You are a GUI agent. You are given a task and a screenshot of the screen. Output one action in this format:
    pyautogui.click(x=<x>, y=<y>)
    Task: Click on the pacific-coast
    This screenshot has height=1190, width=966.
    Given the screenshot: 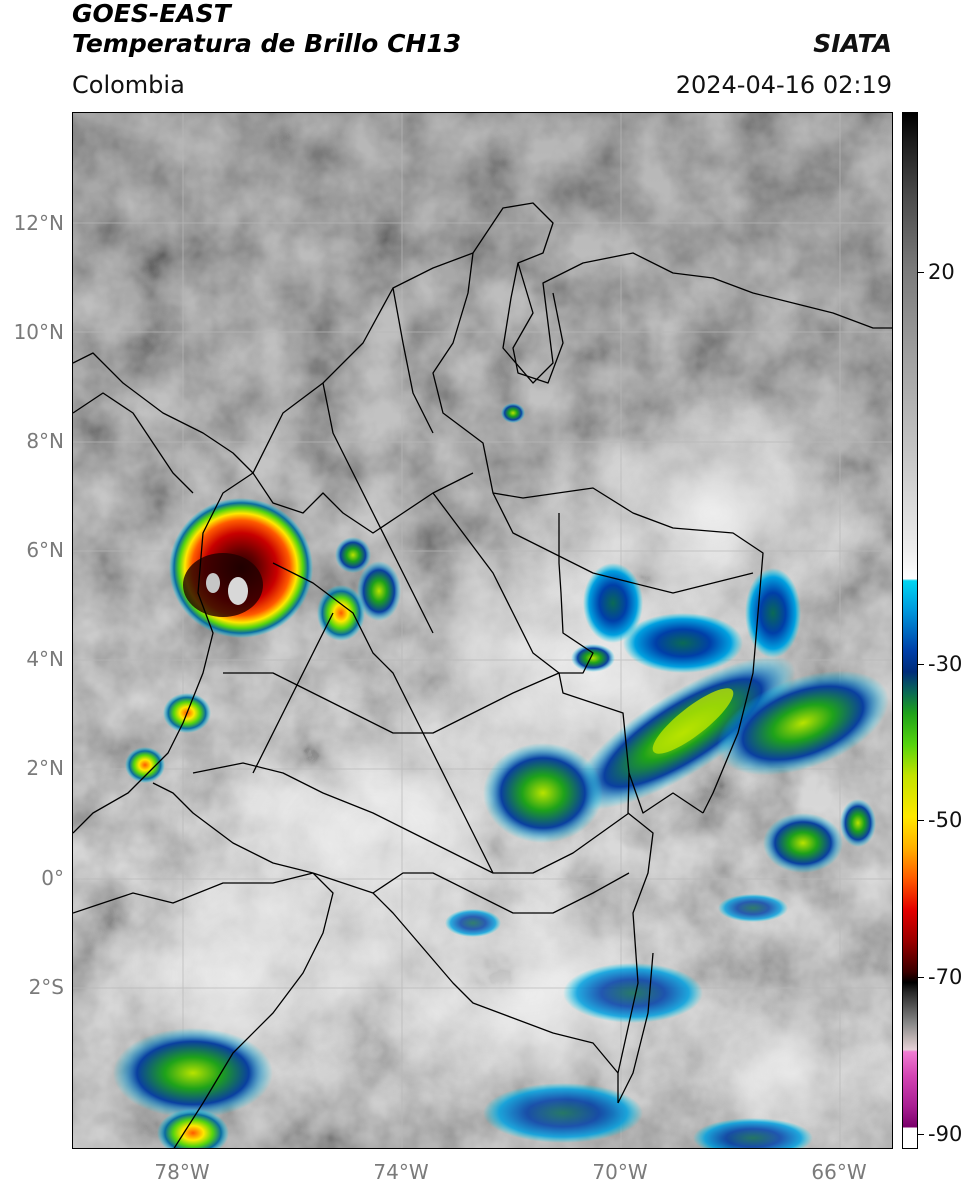 What is the action you would take?
    pyautogui.click(x=163, y=653)
    